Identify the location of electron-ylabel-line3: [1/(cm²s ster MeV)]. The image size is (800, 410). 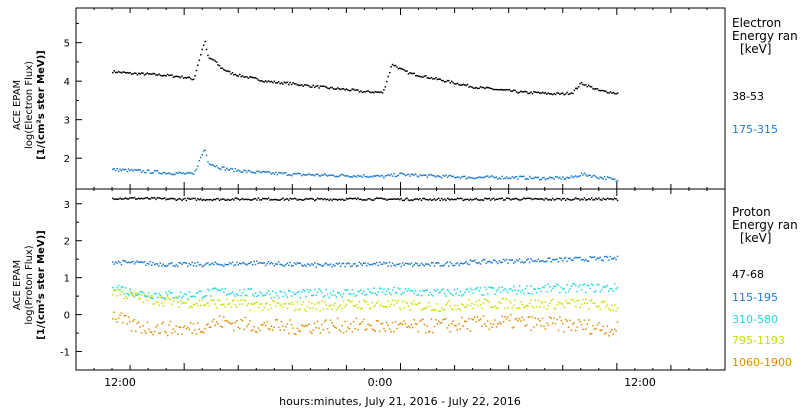
(41, 104).